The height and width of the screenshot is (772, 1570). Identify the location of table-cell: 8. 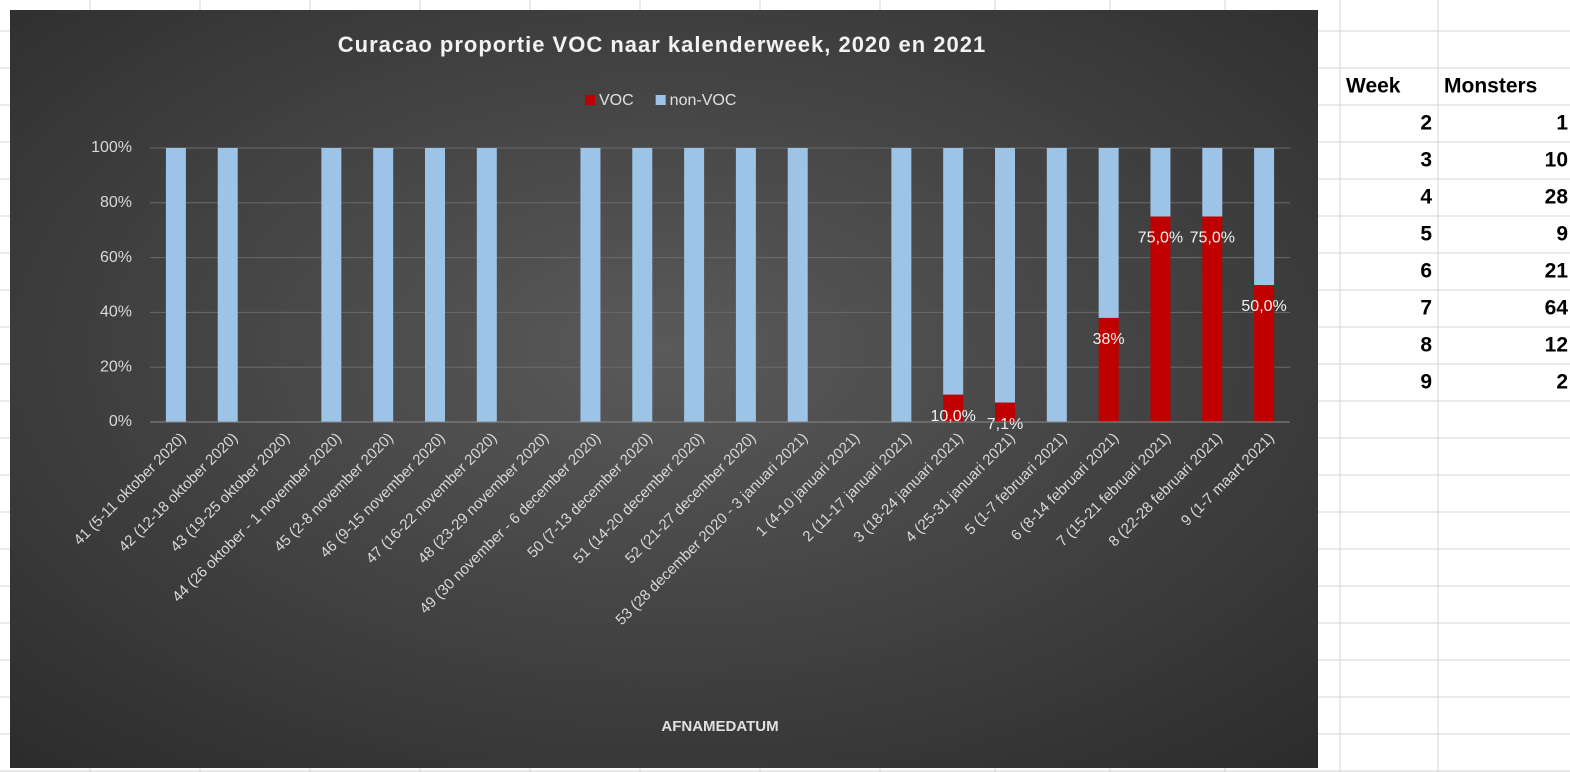
(1426, 345).